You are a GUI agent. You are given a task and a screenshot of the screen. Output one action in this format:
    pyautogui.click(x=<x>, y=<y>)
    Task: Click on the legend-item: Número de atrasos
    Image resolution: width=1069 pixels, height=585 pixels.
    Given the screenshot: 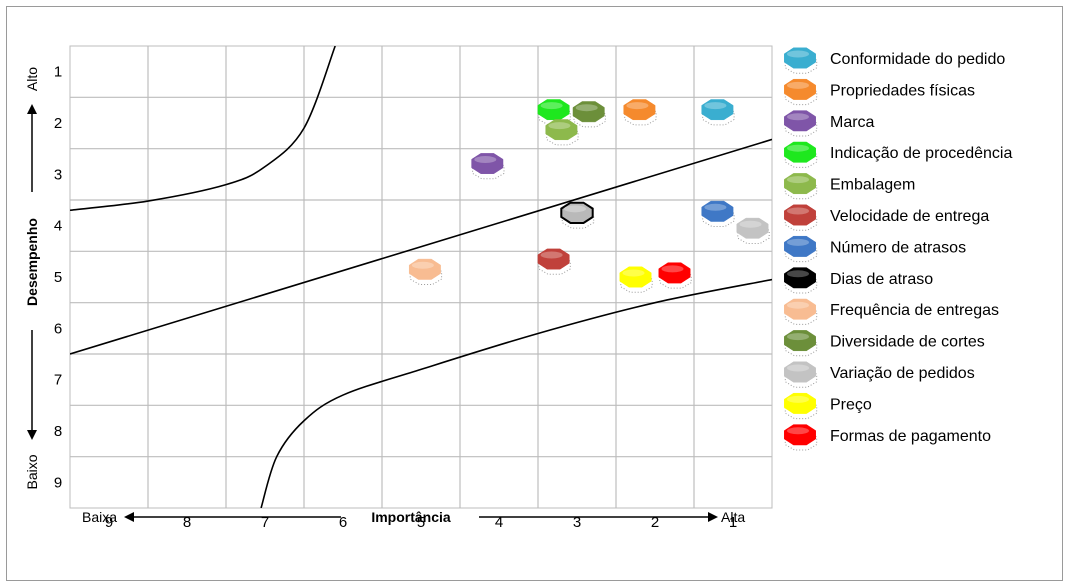 What is the action you would take?
    pyautogui.click(x=875, y=249)
    